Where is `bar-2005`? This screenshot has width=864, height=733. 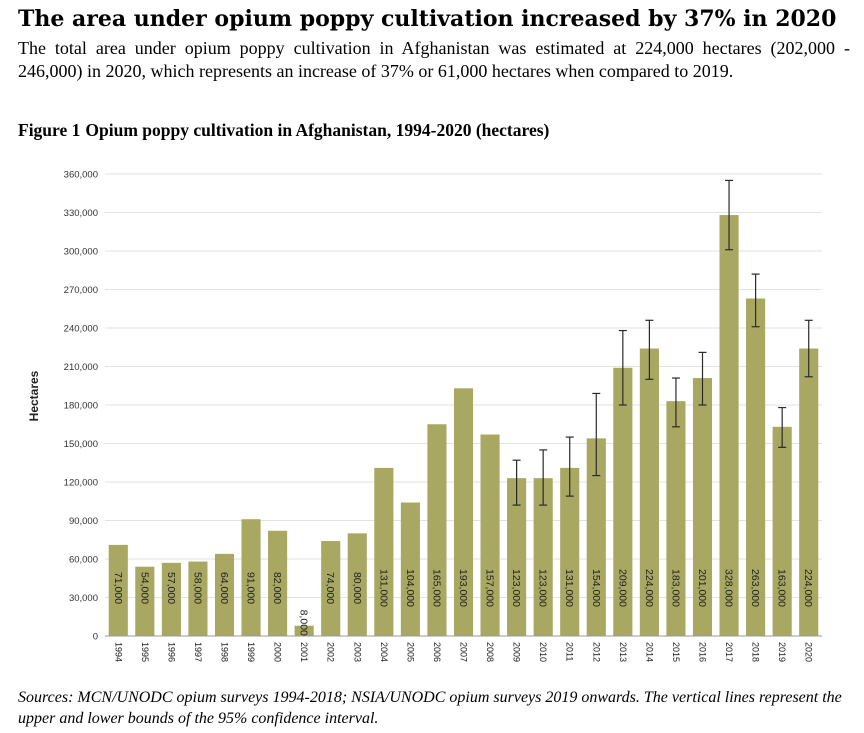
bar-2005 is located at coordinates (410, 569).